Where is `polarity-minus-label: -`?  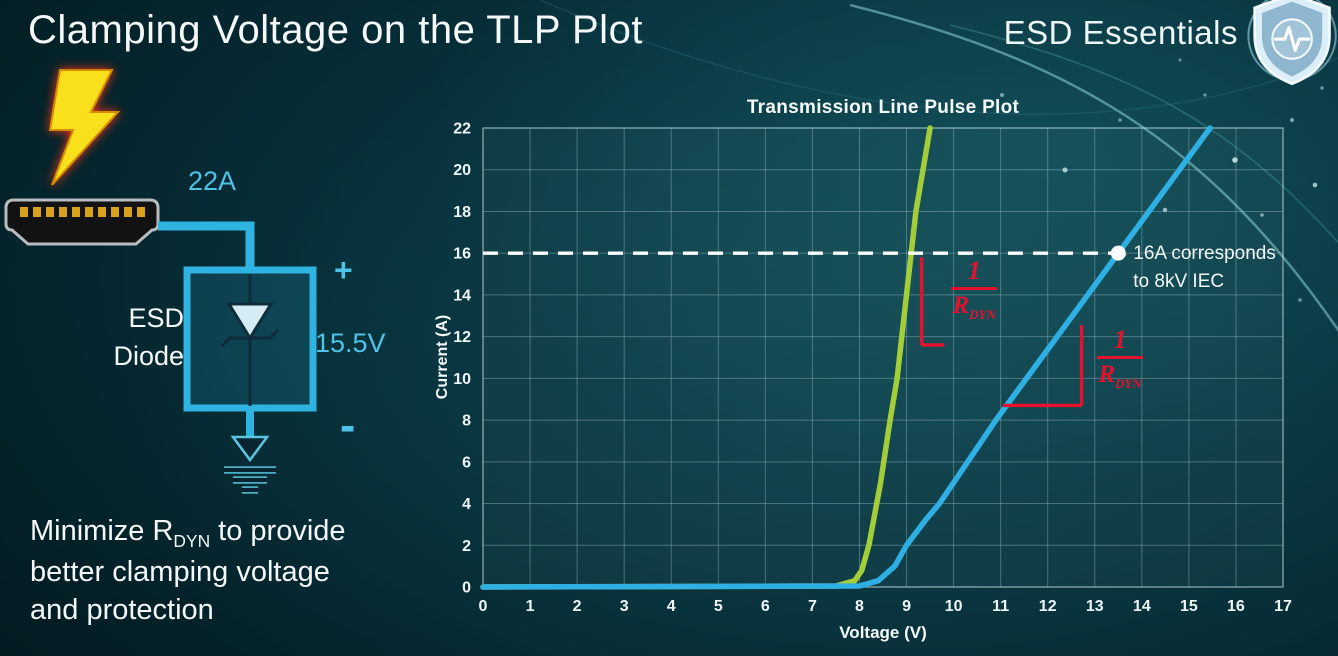 polarity-minus-label: - is located at coordinates (348, 425).